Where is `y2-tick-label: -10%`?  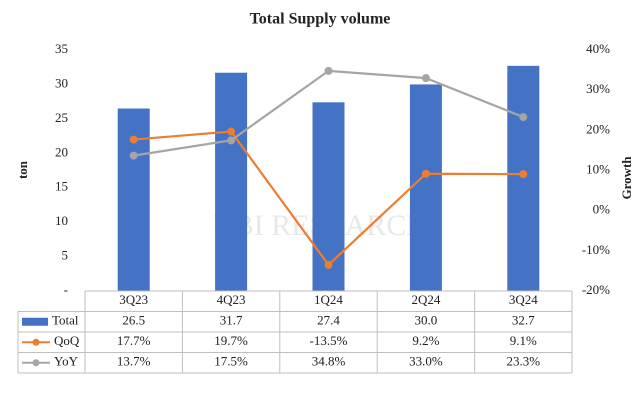
y2-tick-label: -10% is located at coordinates (596, 249).